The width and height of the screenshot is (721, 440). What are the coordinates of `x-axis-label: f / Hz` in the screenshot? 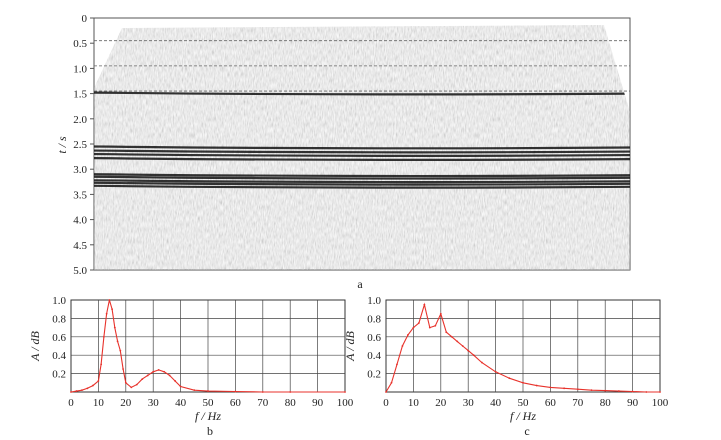 It's located at (208, 416).